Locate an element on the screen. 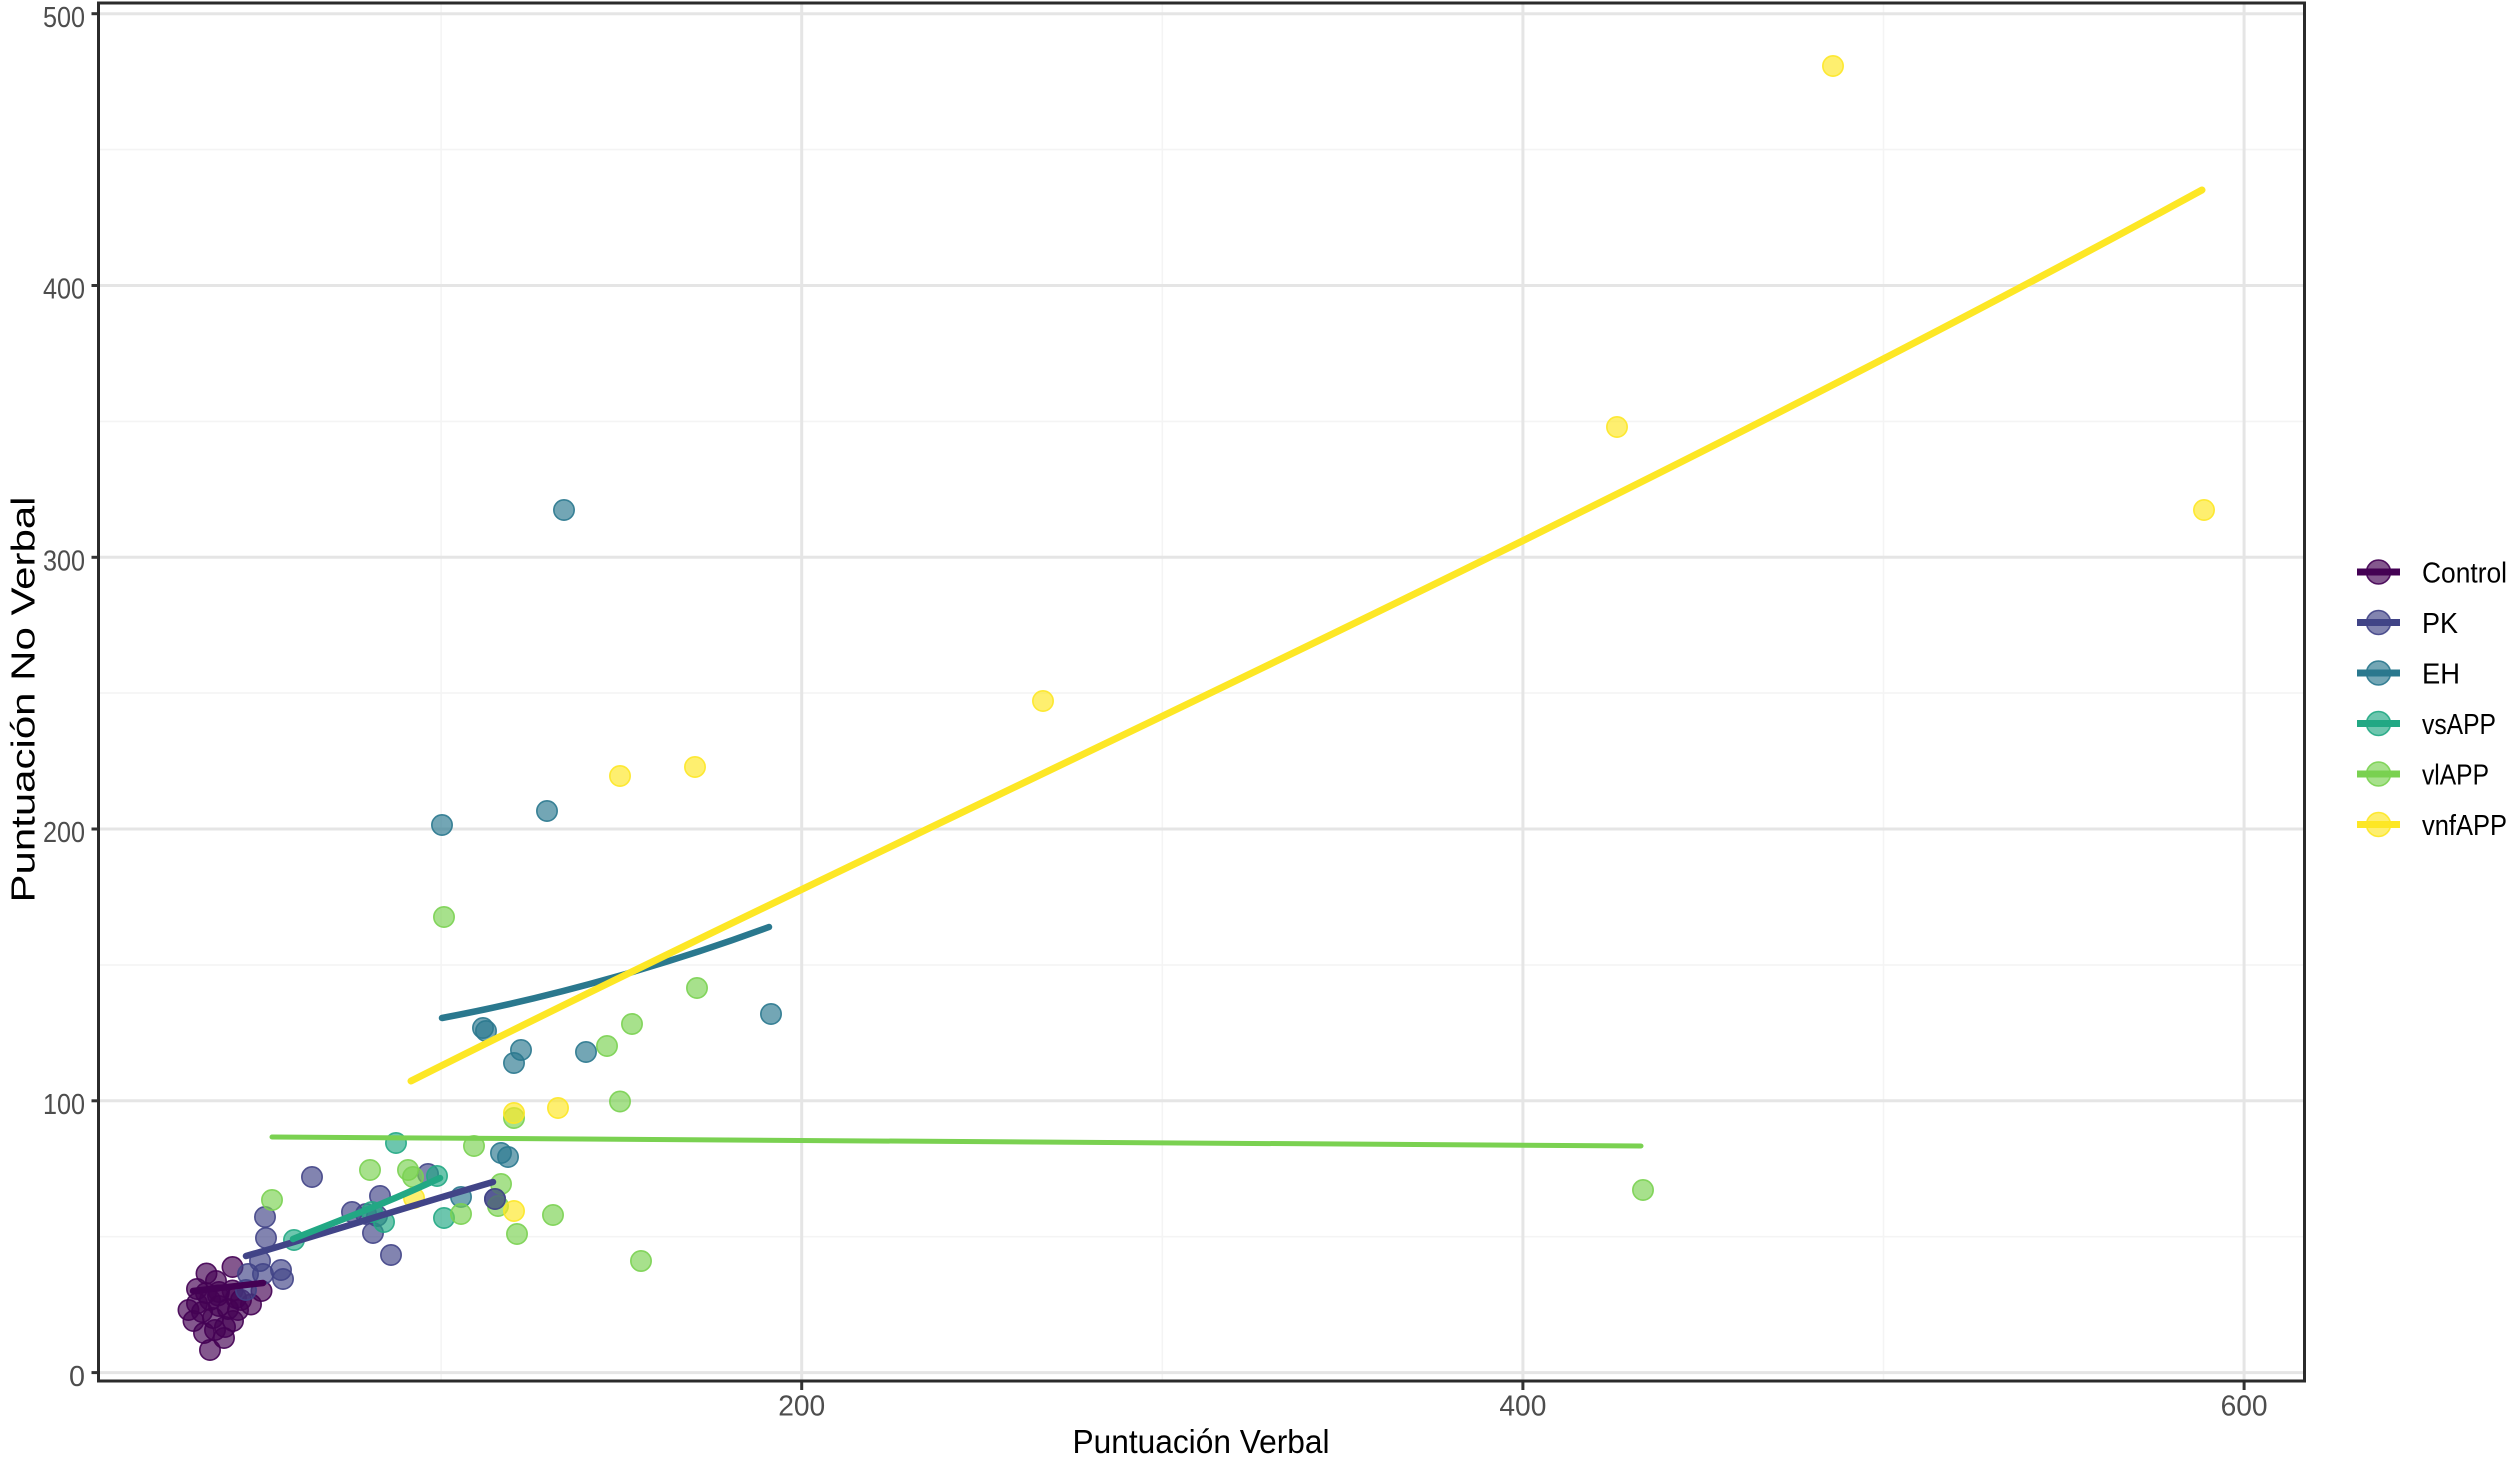  svg-text: 500 is located at coordinates (64, 18).